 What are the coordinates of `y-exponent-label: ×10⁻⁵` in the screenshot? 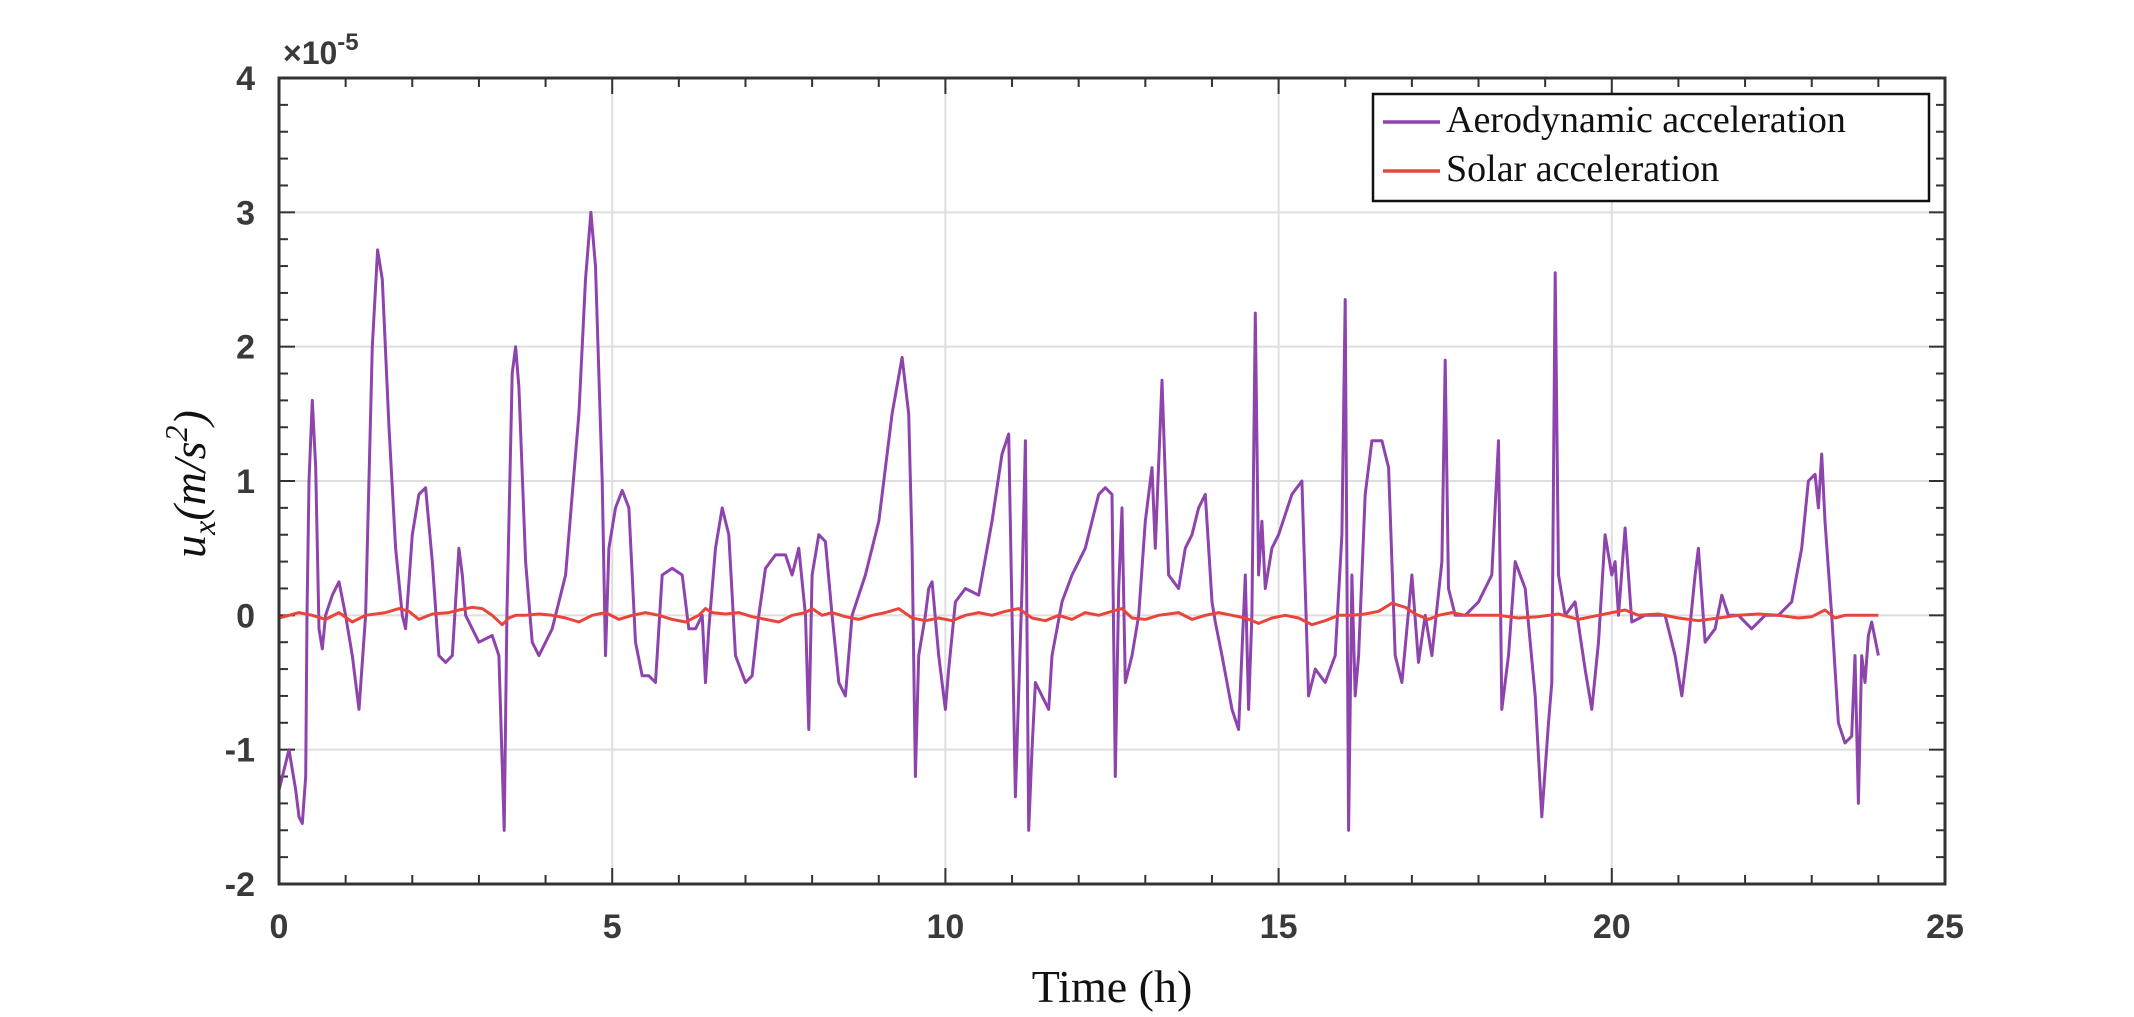 It's located at (321, 50).